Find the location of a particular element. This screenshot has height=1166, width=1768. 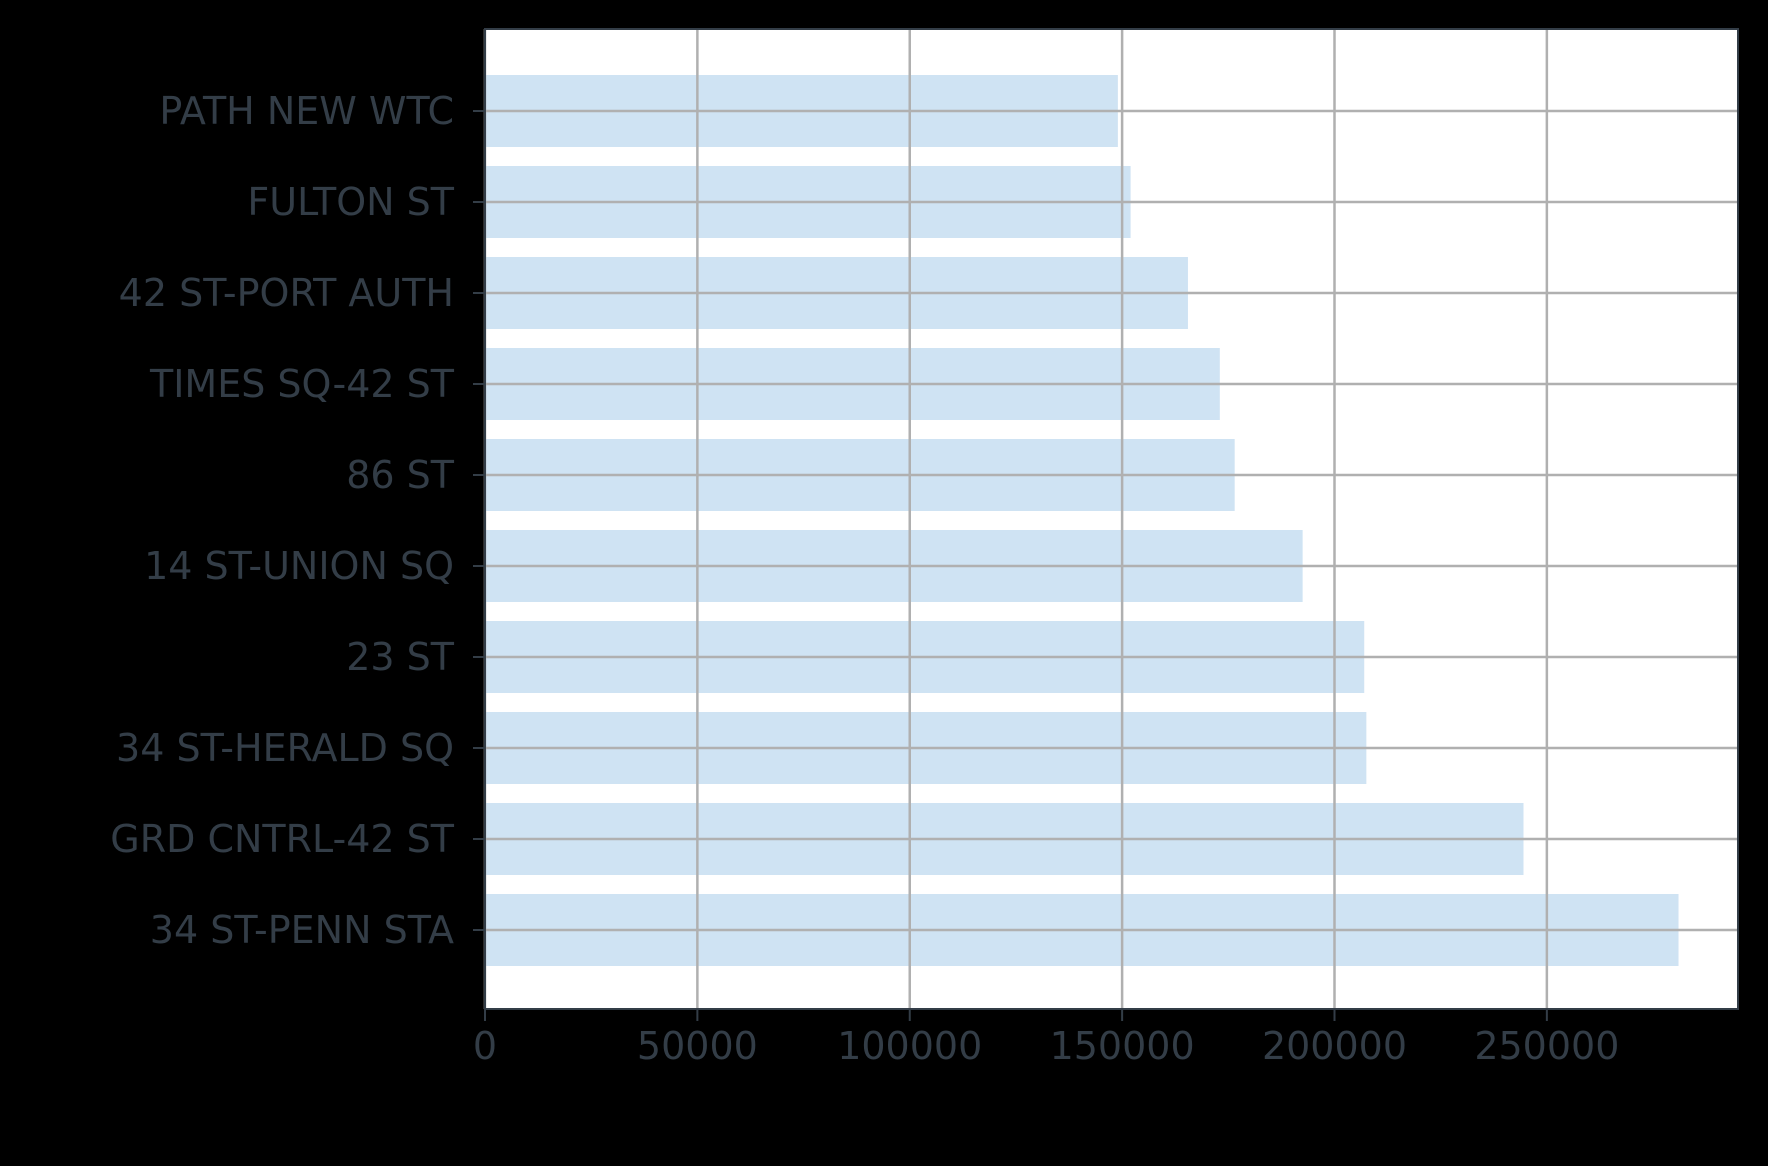

y-tick-label: 34 ST-HERALD SQ is located at coordinates (285, 748).